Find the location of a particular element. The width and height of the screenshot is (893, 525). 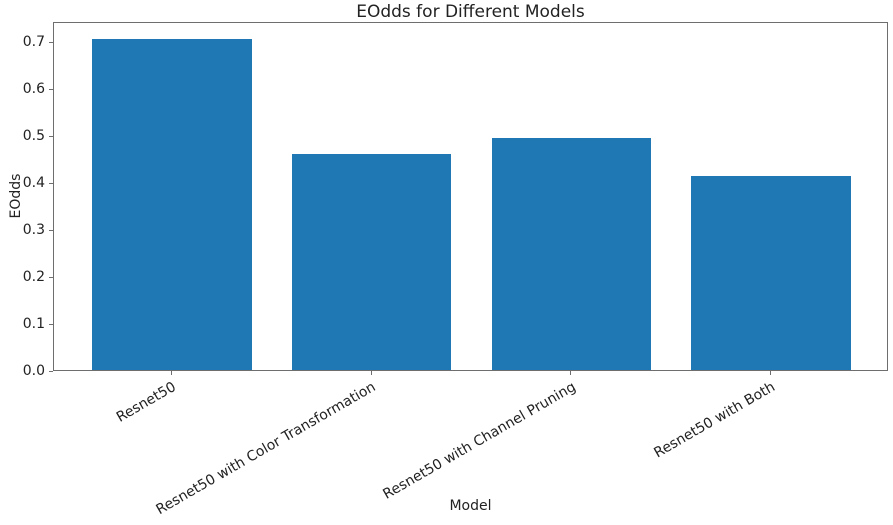

chart-title: EOdds for Different Models is located at coordinates (470, 12).